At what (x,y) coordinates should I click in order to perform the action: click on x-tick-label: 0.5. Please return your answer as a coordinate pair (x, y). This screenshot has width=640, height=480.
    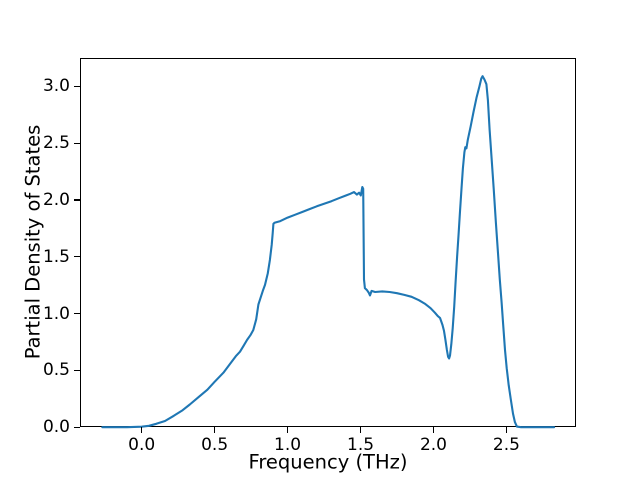
    Looking at the image, I should click on (215, 445).